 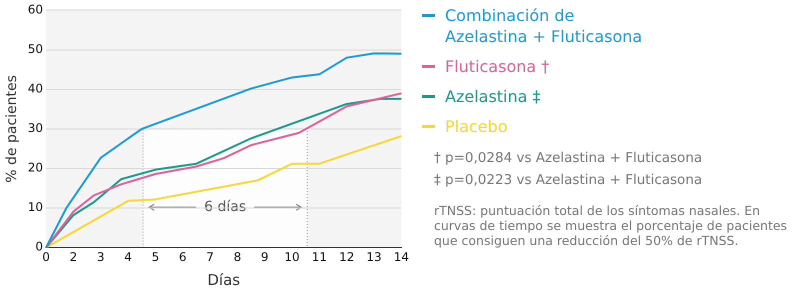 What do you see at coordinates (74, 257) in the screenshot?
I see `x-tick-label: 2` at bounding box center [74, 257].